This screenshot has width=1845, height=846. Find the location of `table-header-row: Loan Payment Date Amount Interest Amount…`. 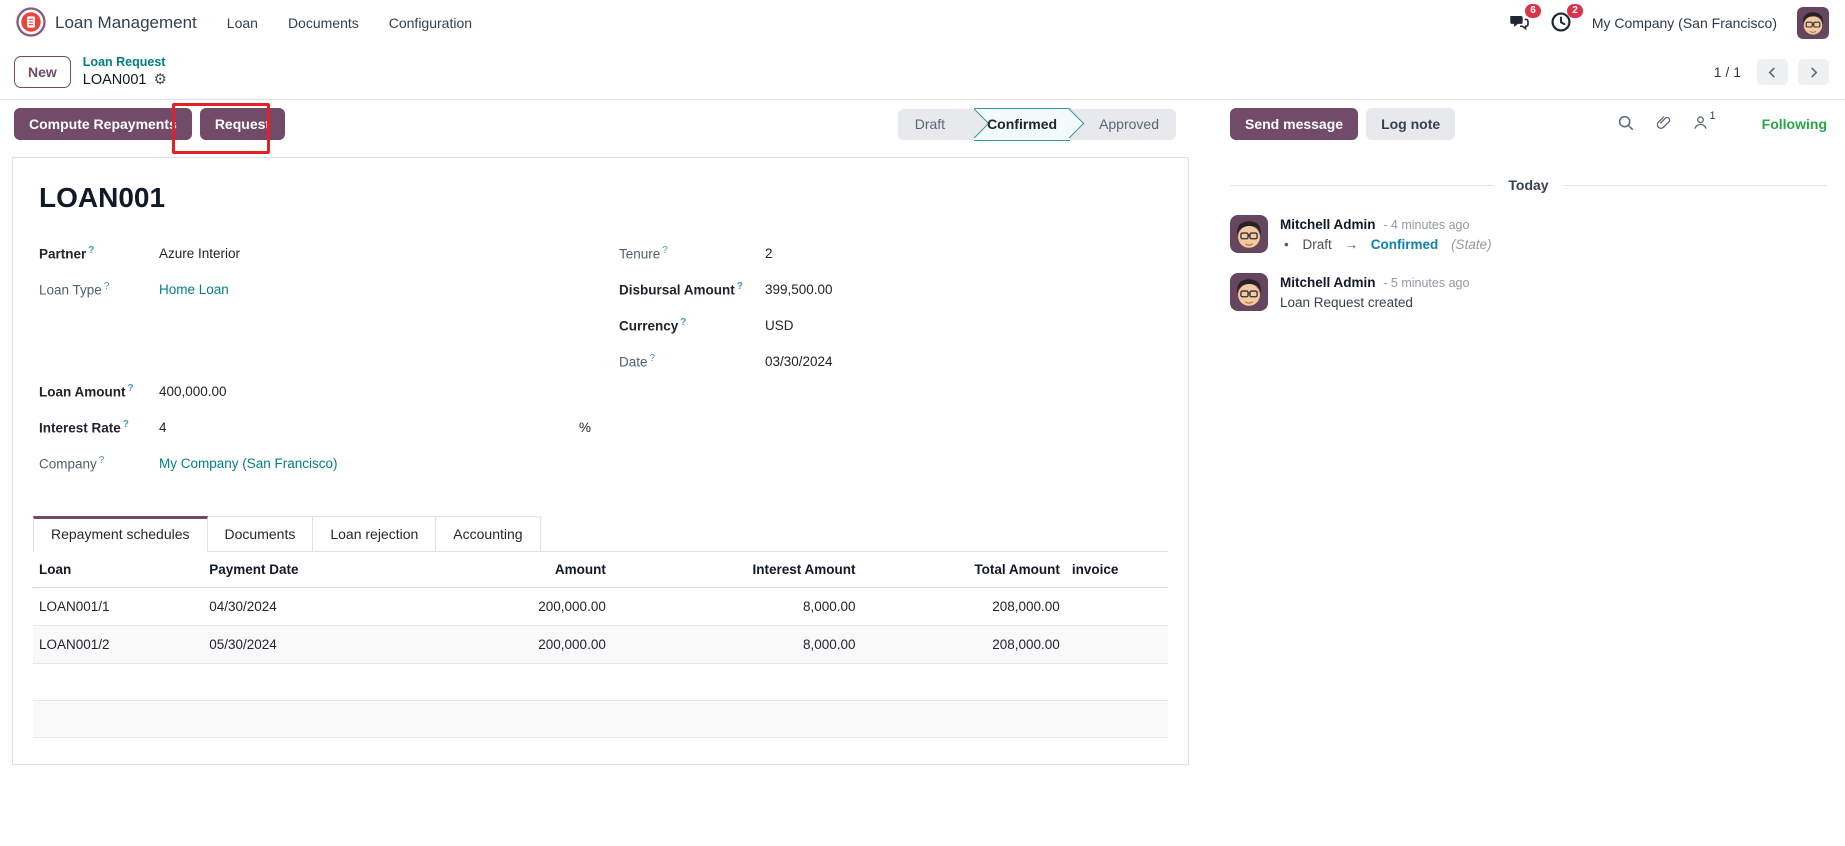

table-header-row: Loan Payment Date Amount Interest Amount… is located at coordinates (600, 570).